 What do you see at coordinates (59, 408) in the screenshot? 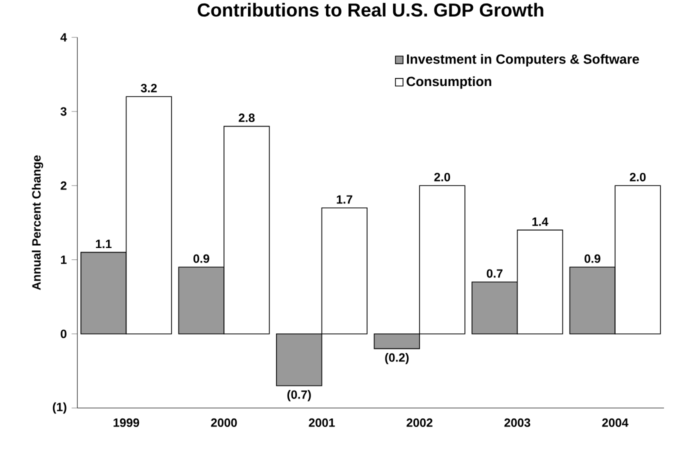
I see `y-tick-label: (1)` at bounding box center [59, 408].